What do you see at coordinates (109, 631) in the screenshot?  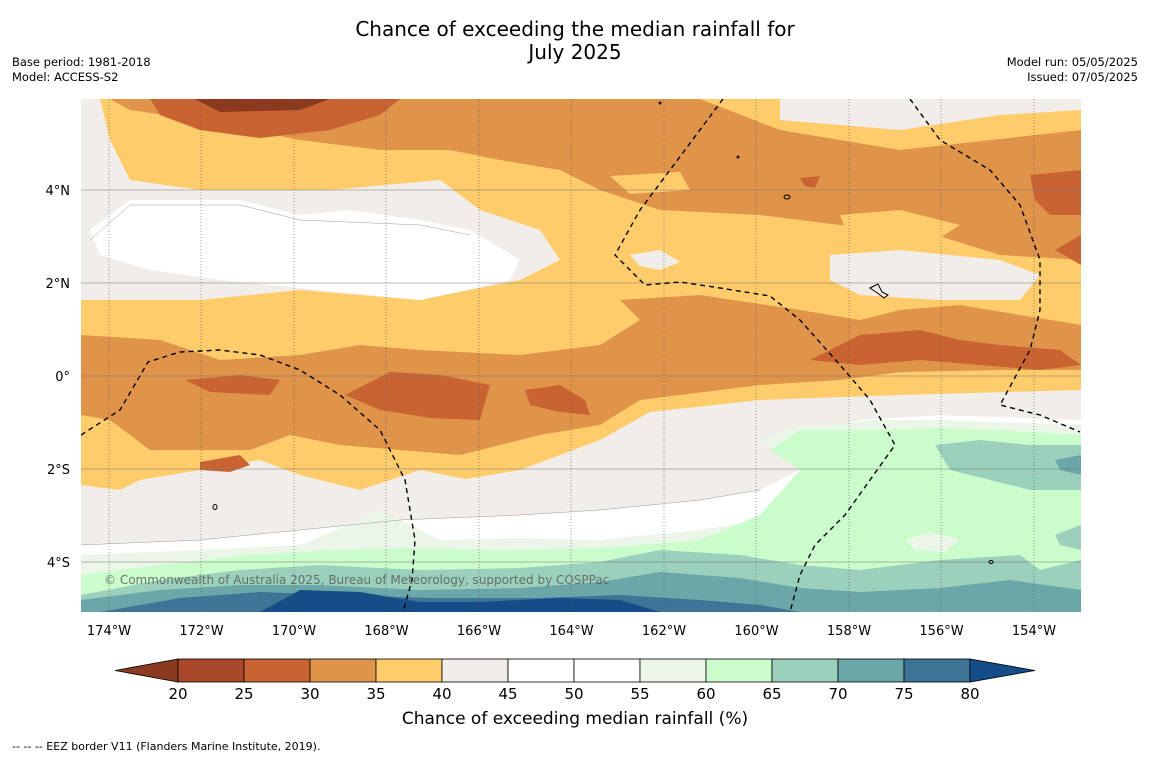 I see `longitude-tick-label: 174°W` at bounding box center [109, 631].